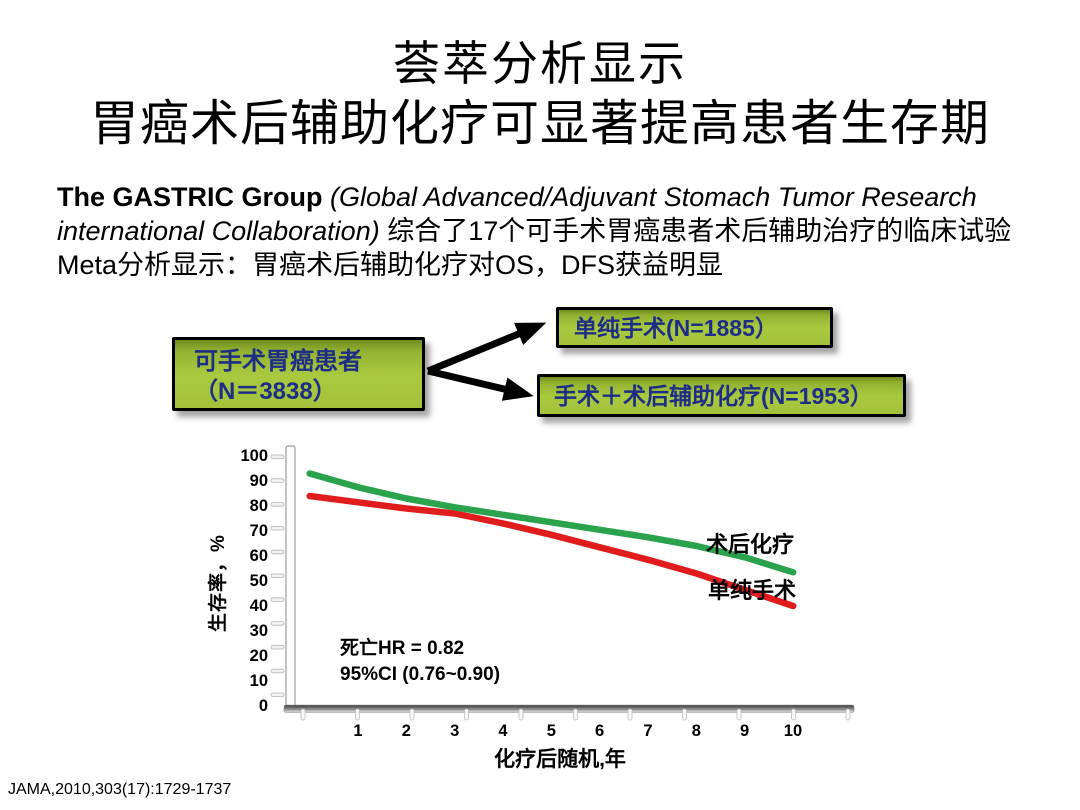  Describe the element at coordinates (402, 648) in the screenshot. I see `hr-value-line: 死亡HR = 0.82` at that location.